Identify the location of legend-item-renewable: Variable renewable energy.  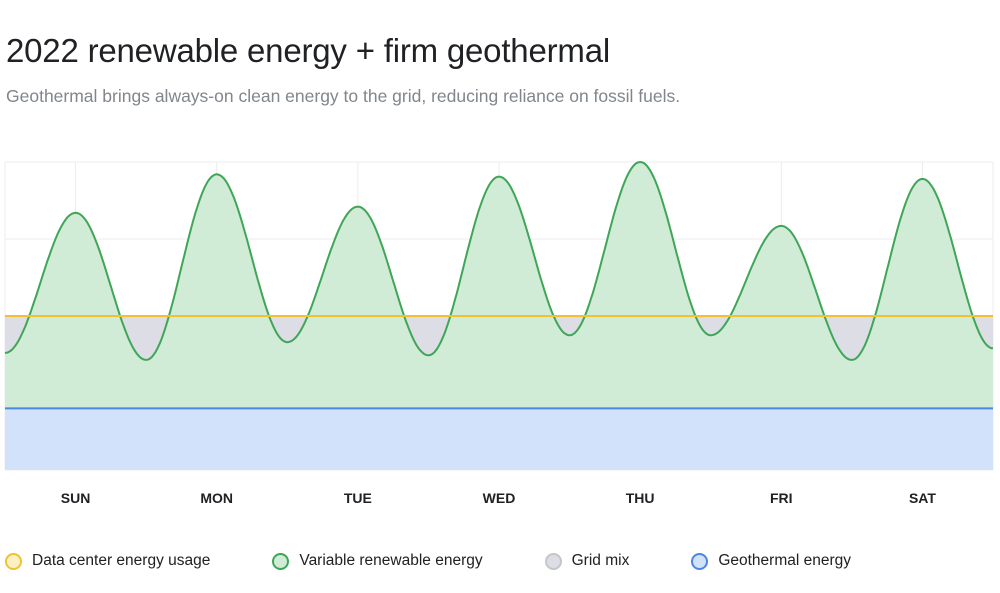
(377, 561).